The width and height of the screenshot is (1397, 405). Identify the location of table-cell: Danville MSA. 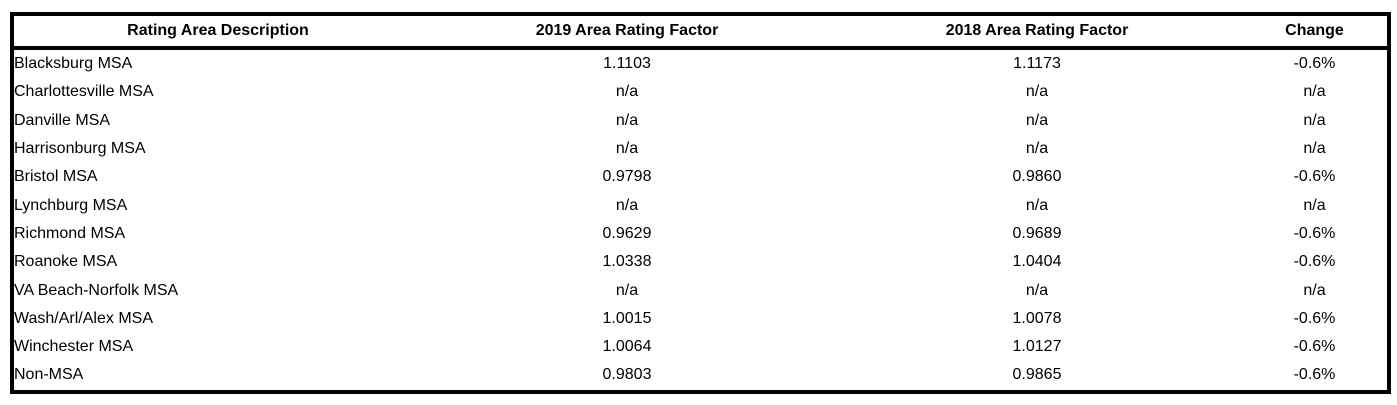
(62, 120).